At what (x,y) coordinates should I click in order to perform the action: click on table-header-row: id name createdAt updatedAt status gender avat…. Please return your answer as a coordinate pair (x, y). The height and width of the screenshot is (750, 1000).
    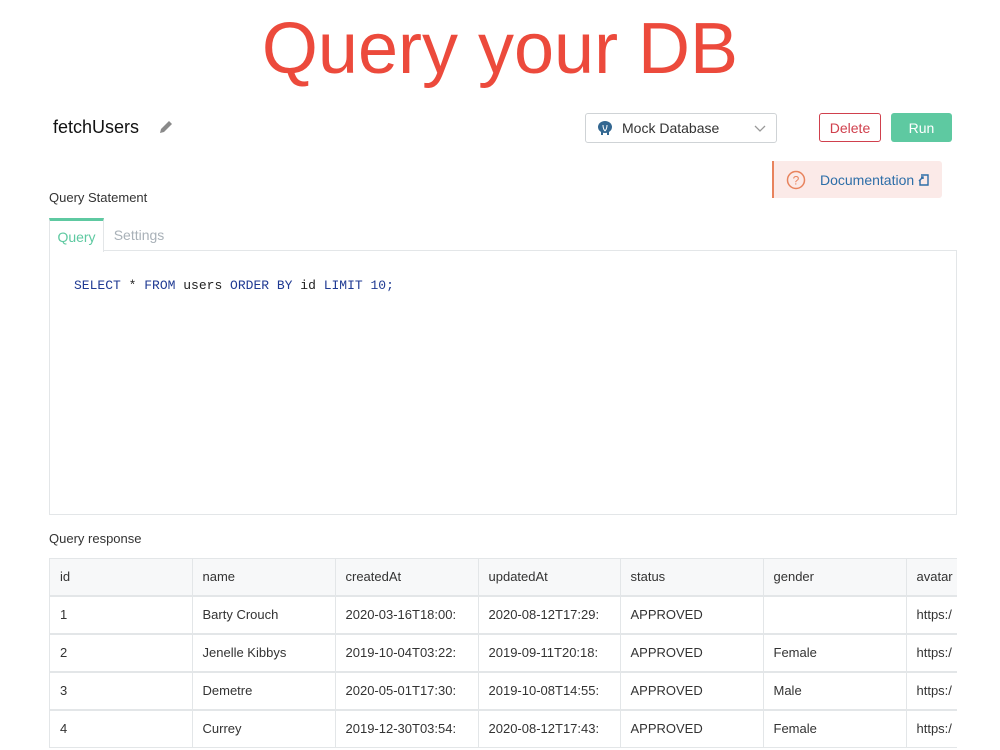
    Looking at the image, I should click on (503, 577).